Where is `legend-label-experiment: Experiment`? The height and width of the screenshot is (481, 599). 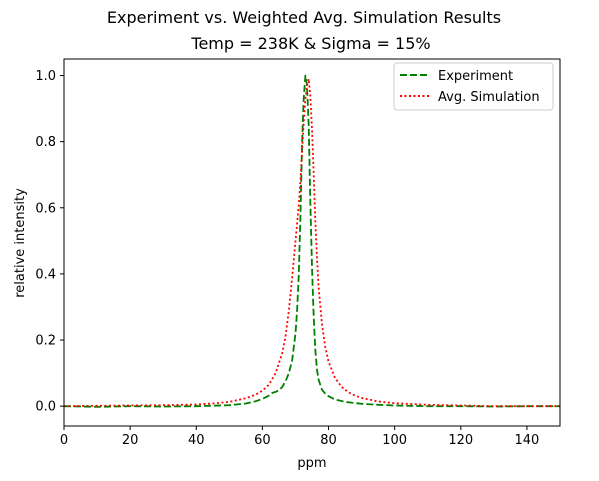
legend-label-experiment: Experiment is located at coordinates (475, 76).